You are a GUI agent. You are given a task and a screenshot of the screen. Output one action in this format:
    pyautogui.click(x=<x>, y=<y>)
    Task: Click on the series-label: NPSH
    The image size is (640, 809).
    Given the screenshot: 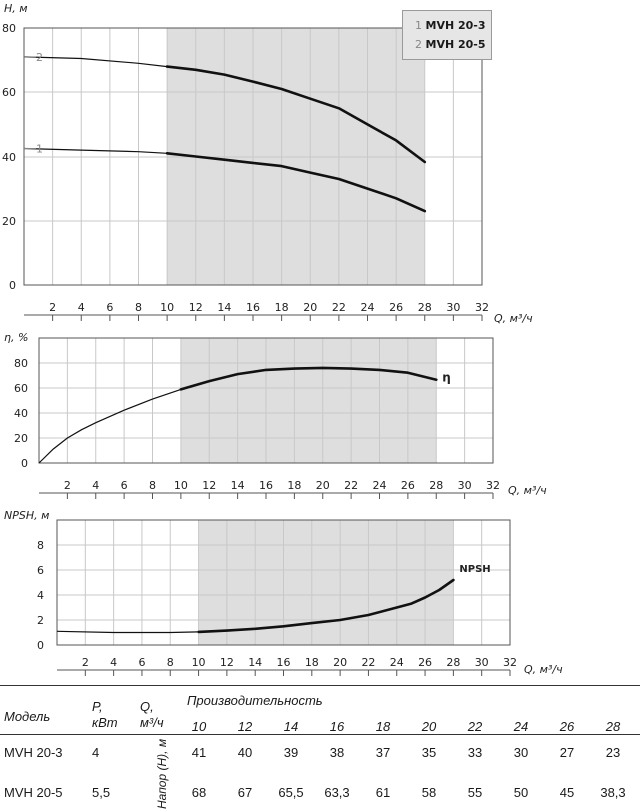 What is the action you would take?
    pyautogui.click(x=474, y=569)
    